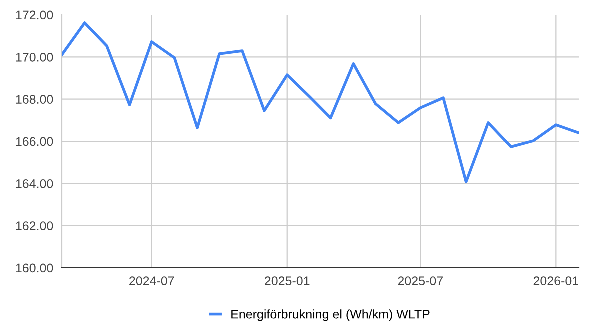 The height and width of the screenshot is (333, 599). What do you see at coordinates (35, 15) in the screenshot?
I see `y-tick-label: 172.00` at bounding box center [35, 15].